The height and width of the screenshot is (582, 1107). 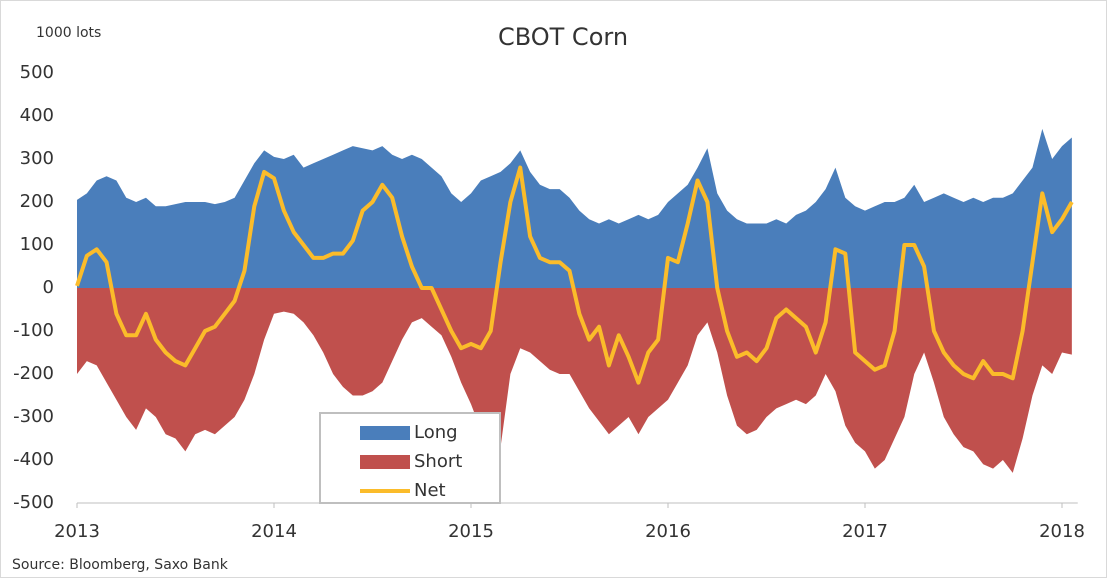 I want to click on source-note: Source: Bloomberg, Saxo Bank, so click(x=120, y=565).